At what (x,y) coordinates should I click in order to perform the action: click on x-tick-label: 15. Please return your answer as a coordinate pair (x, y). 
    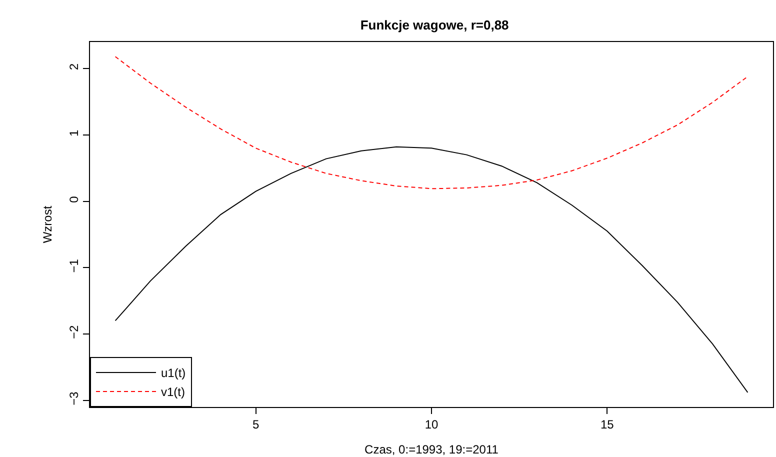
    Looking at the image, I should click on (607, 424).